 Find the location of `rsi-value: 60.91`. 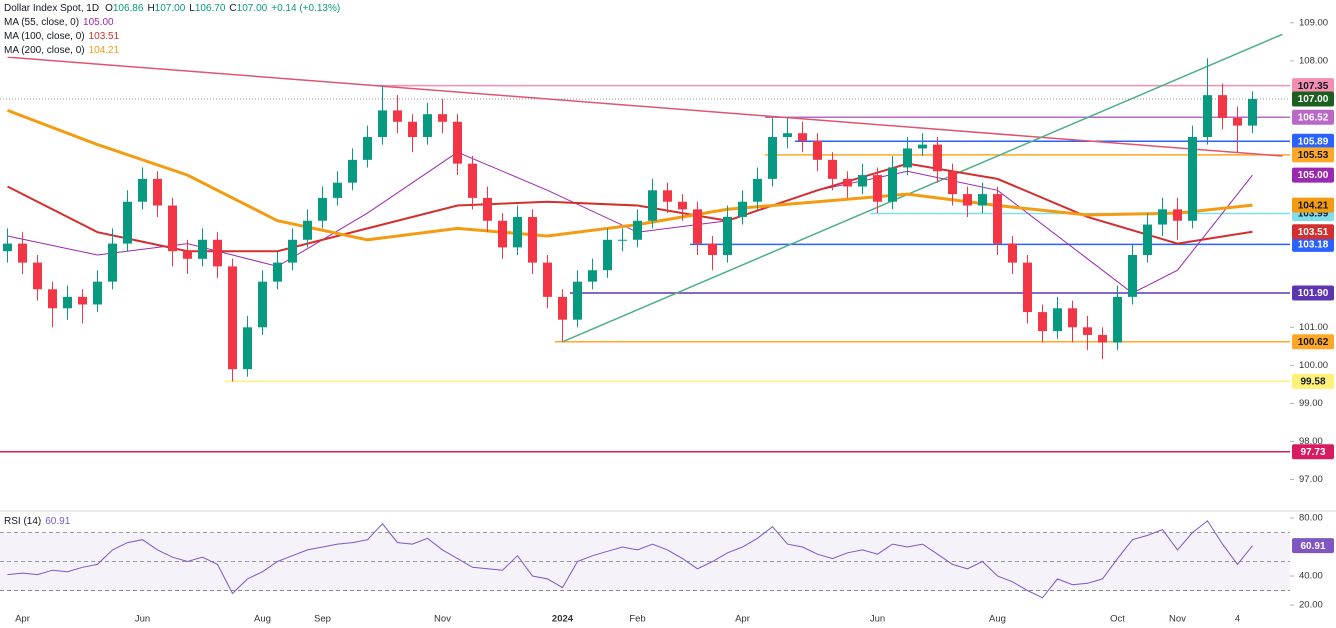

rsi-value: 60.91 is located at coordinates (57, 521).